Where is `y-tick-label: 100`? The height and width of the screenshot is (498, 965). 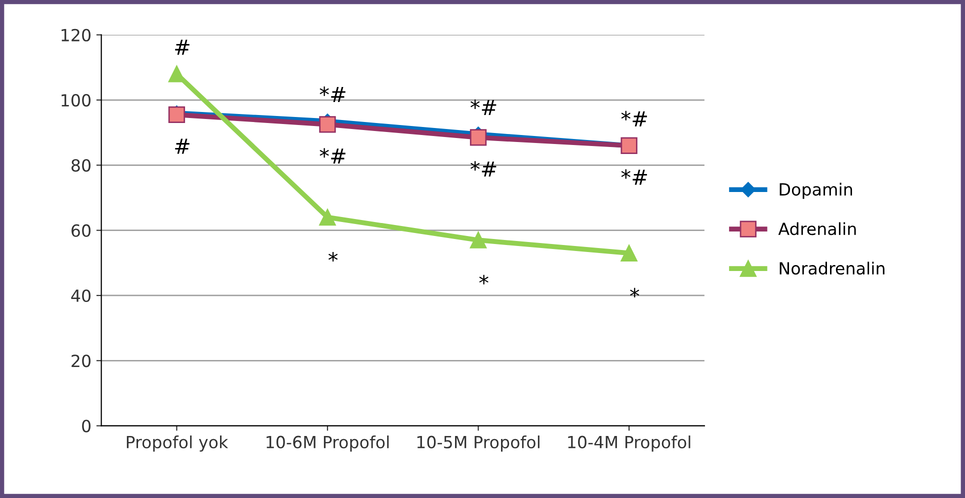 y-tick-label: 100 is located at coordinates (76, 100).